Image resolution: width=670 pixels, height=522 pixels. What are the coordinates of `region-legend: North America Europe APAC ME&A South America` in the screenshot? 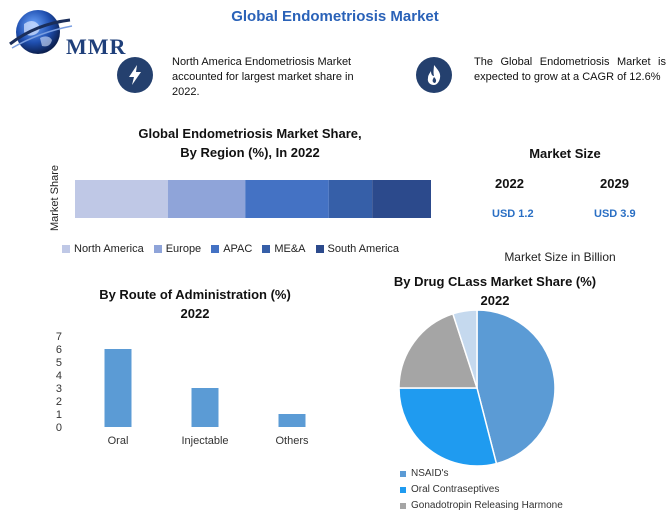 It's located at (235, 249).